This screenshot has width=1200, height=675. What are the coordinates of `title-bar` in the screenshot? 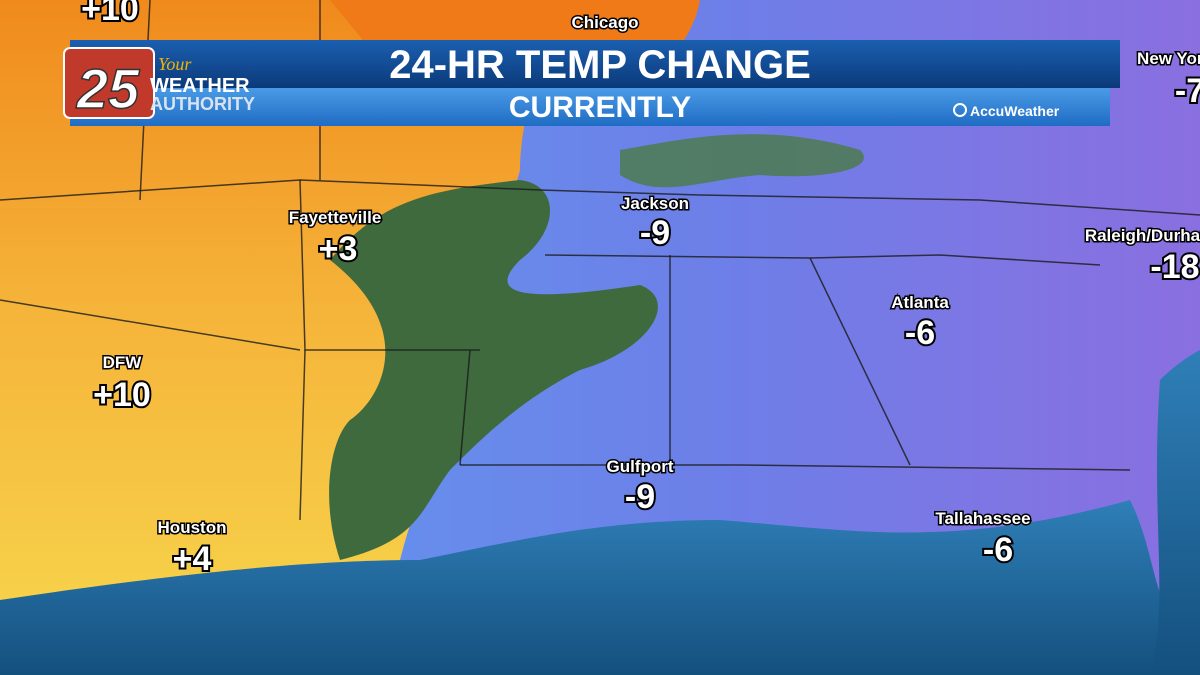 It's located at (595, 64).